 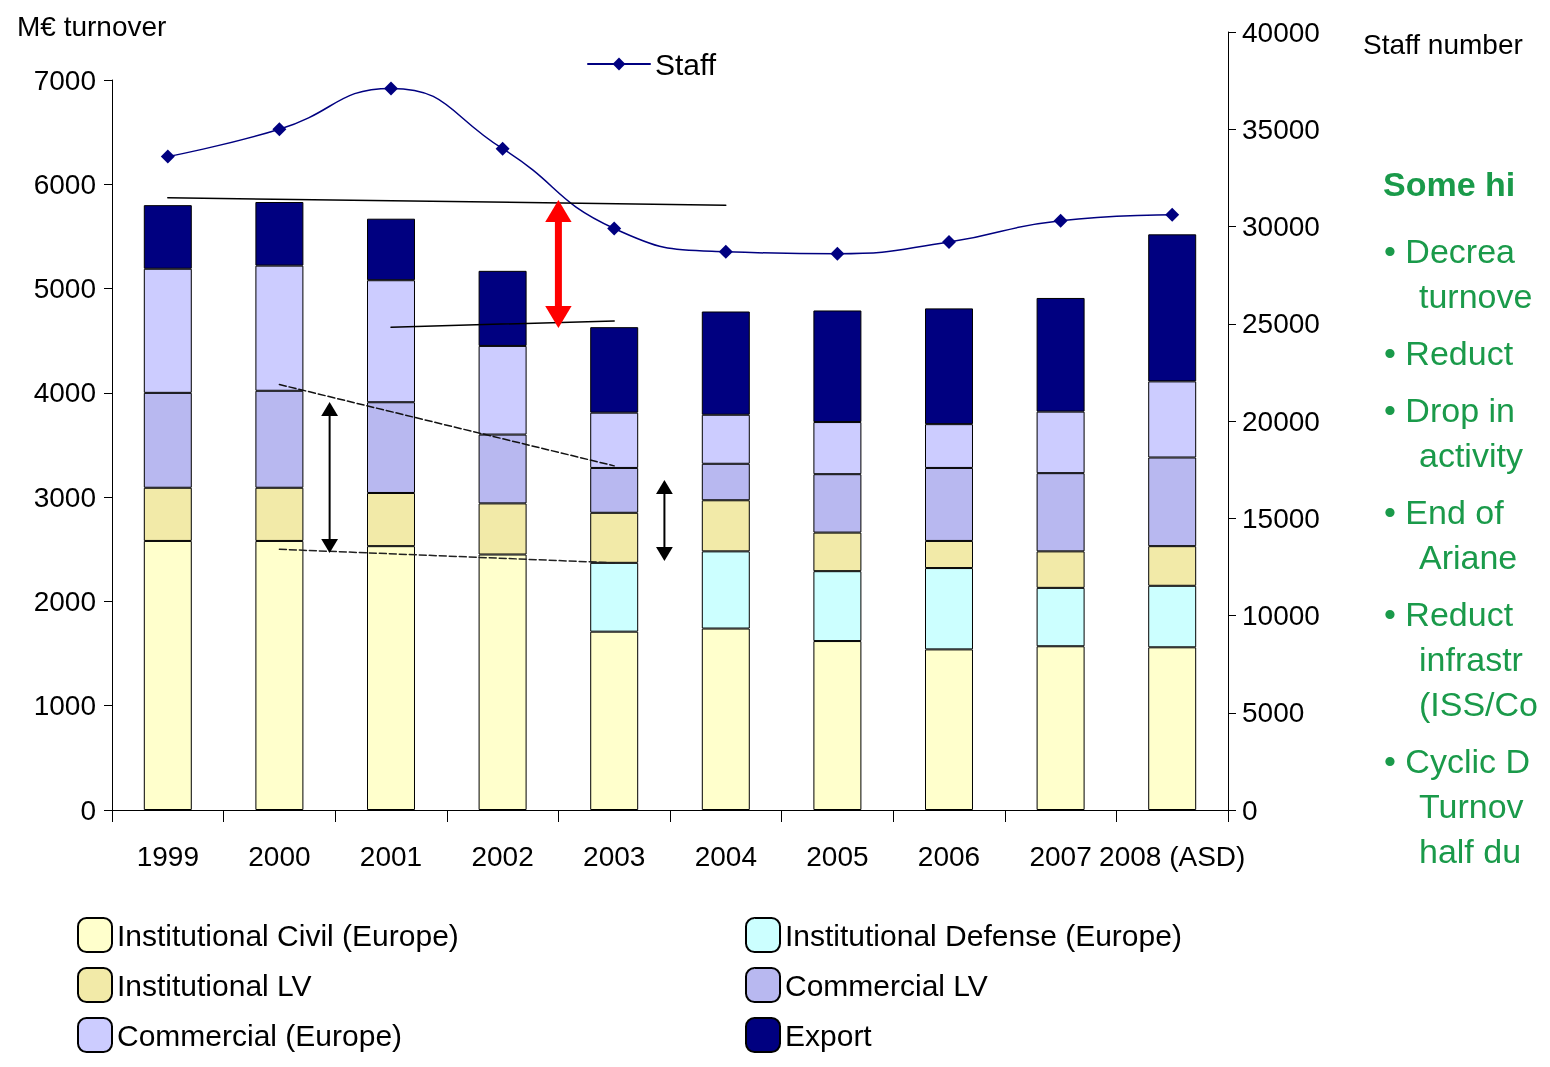 I want to click on legend-label: Commercial LV, so click(x=886, y=985).